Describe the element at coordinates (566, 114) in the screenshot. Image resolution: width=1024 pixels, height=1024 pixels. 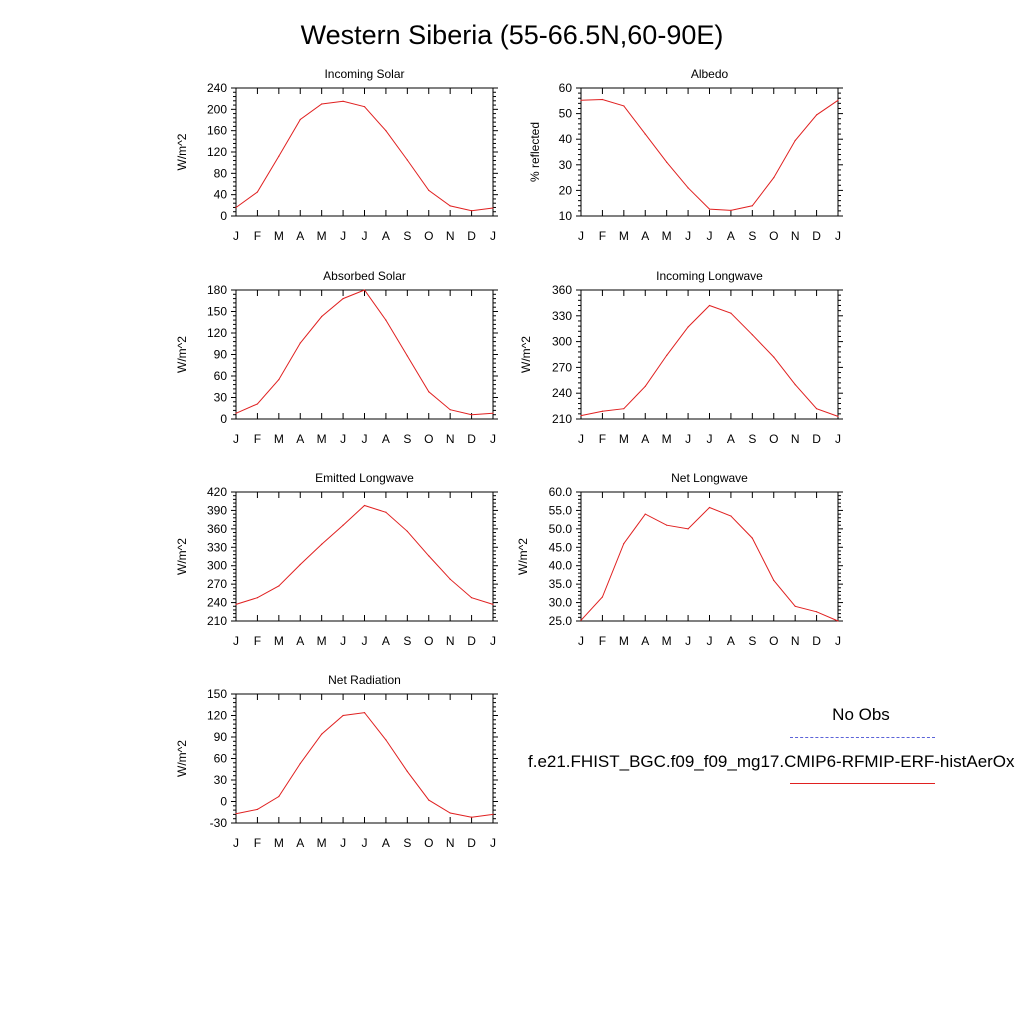
I see `y-tick-label: 50` at that location.